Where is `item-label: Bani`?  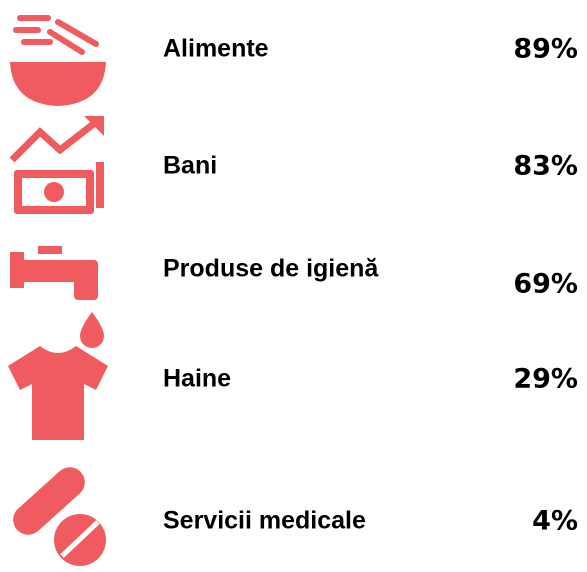 item-label: Bani is located at coordinates (190, 166).